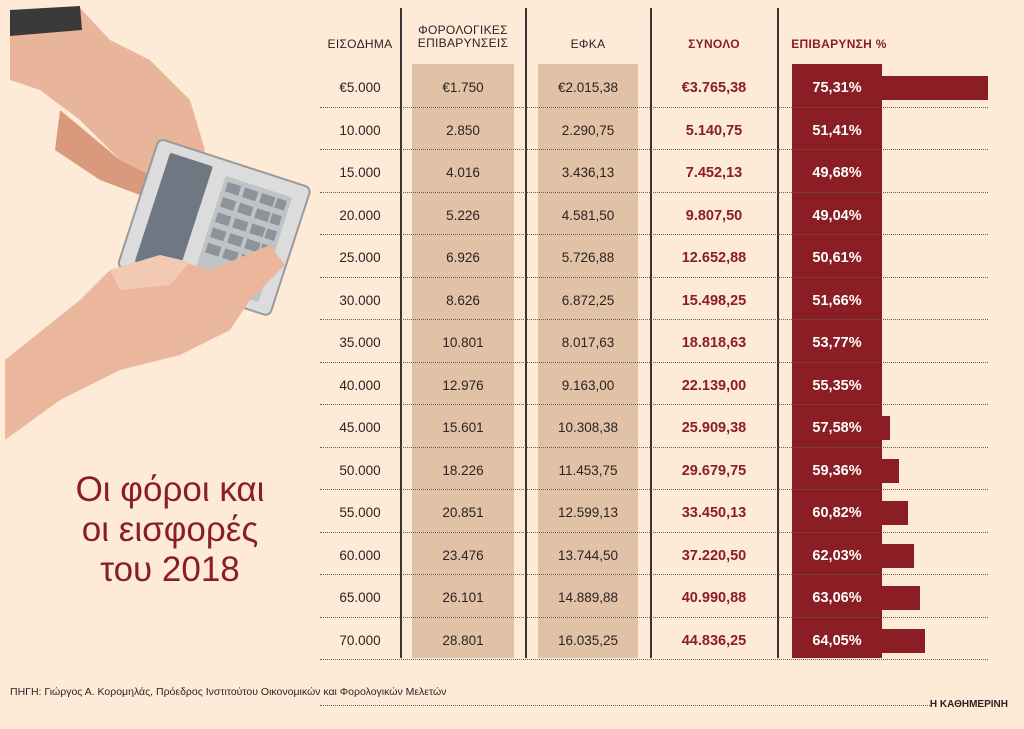 The width and height of the screenshot is (1024, 729). What do you see at coordinates (714, 88) in the screenshot?
I see `total-cell: €3.765,38` at bounding box center [714, 88].